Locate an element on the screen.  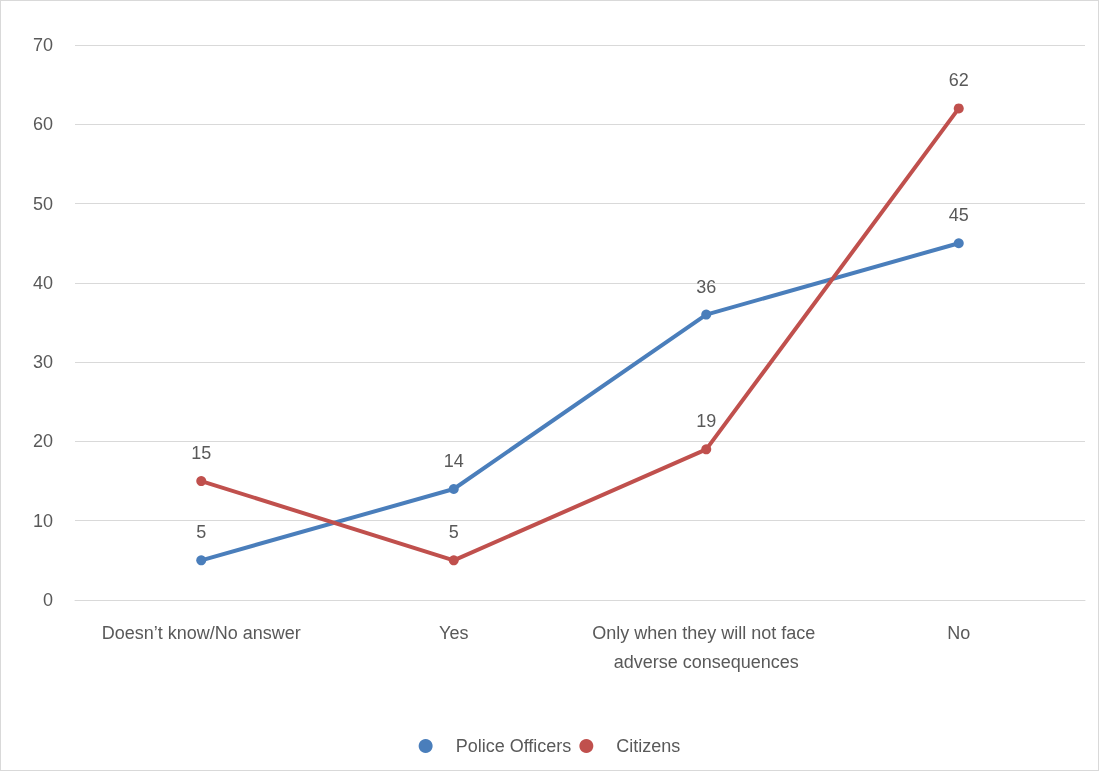
y-tick-label: 20 is located at coordinates (42, 441).